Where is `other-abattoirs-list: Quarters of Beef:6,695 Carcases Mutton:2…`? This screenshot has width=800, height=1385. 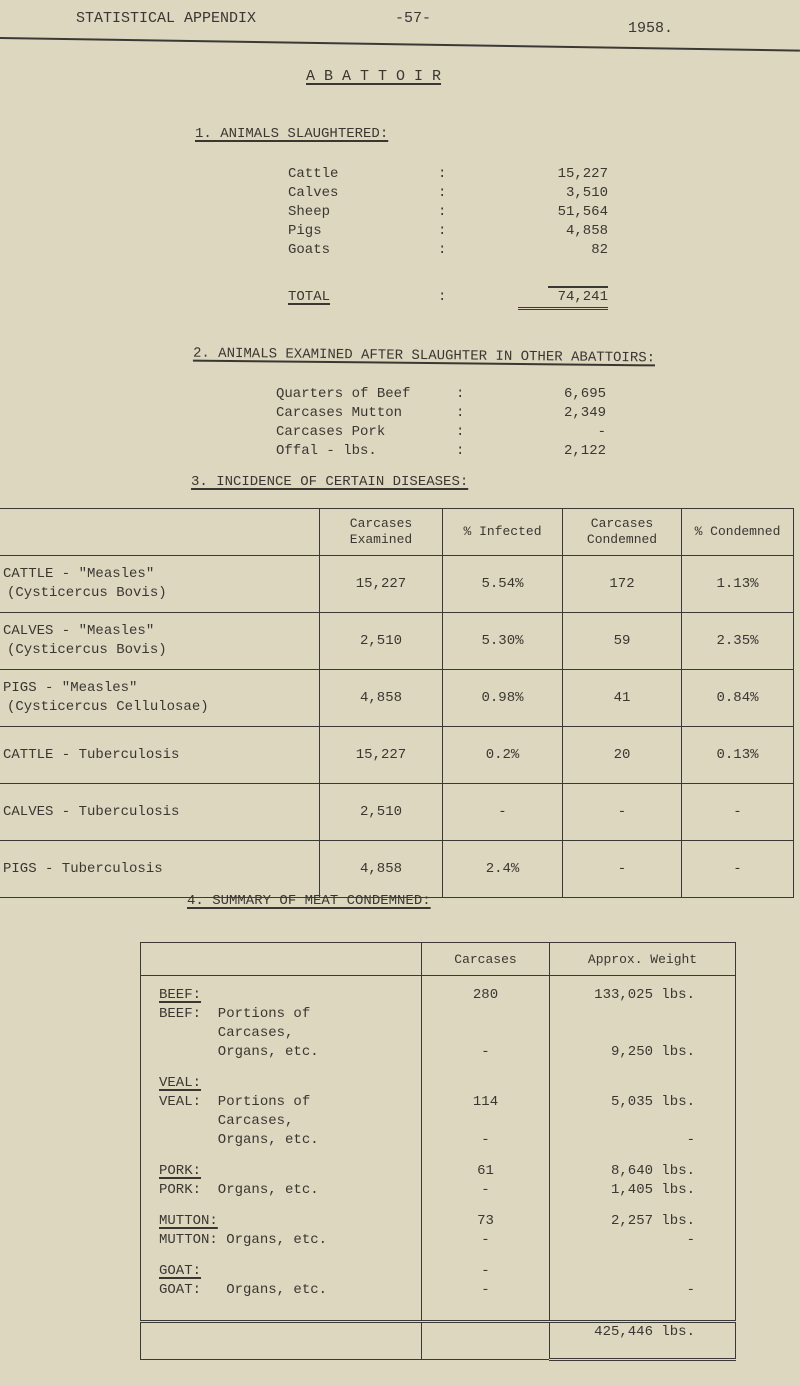 other-abattoirs-list: Quarters of Beef:6,695 Carcases Mutton:2… is located at coordinates (441, 422).